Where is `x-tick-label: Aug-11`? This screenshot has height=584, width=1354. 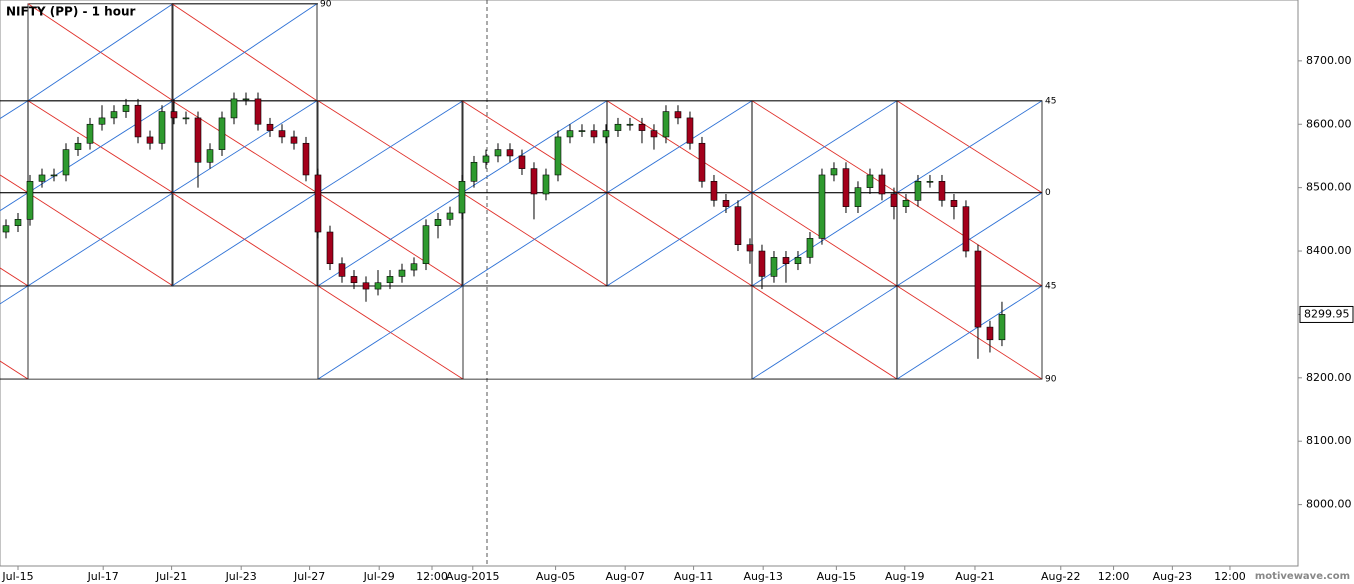
x-tick-label: Aug-11 is located at coordinates (693, 576).